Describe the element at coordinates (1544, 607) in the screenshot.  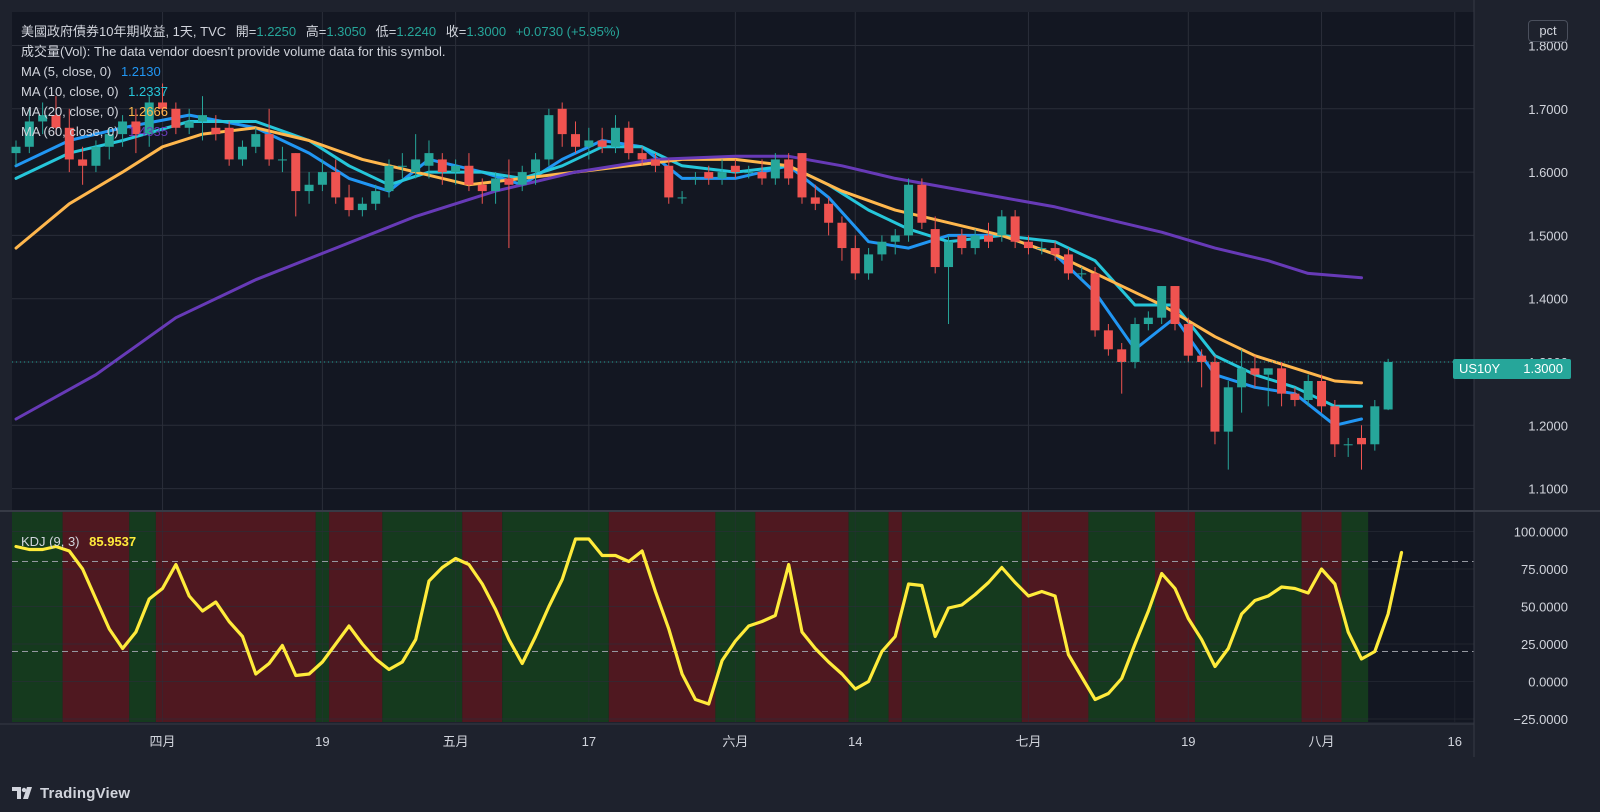
I see `kdj-axis-label: 50.0000` at that location.